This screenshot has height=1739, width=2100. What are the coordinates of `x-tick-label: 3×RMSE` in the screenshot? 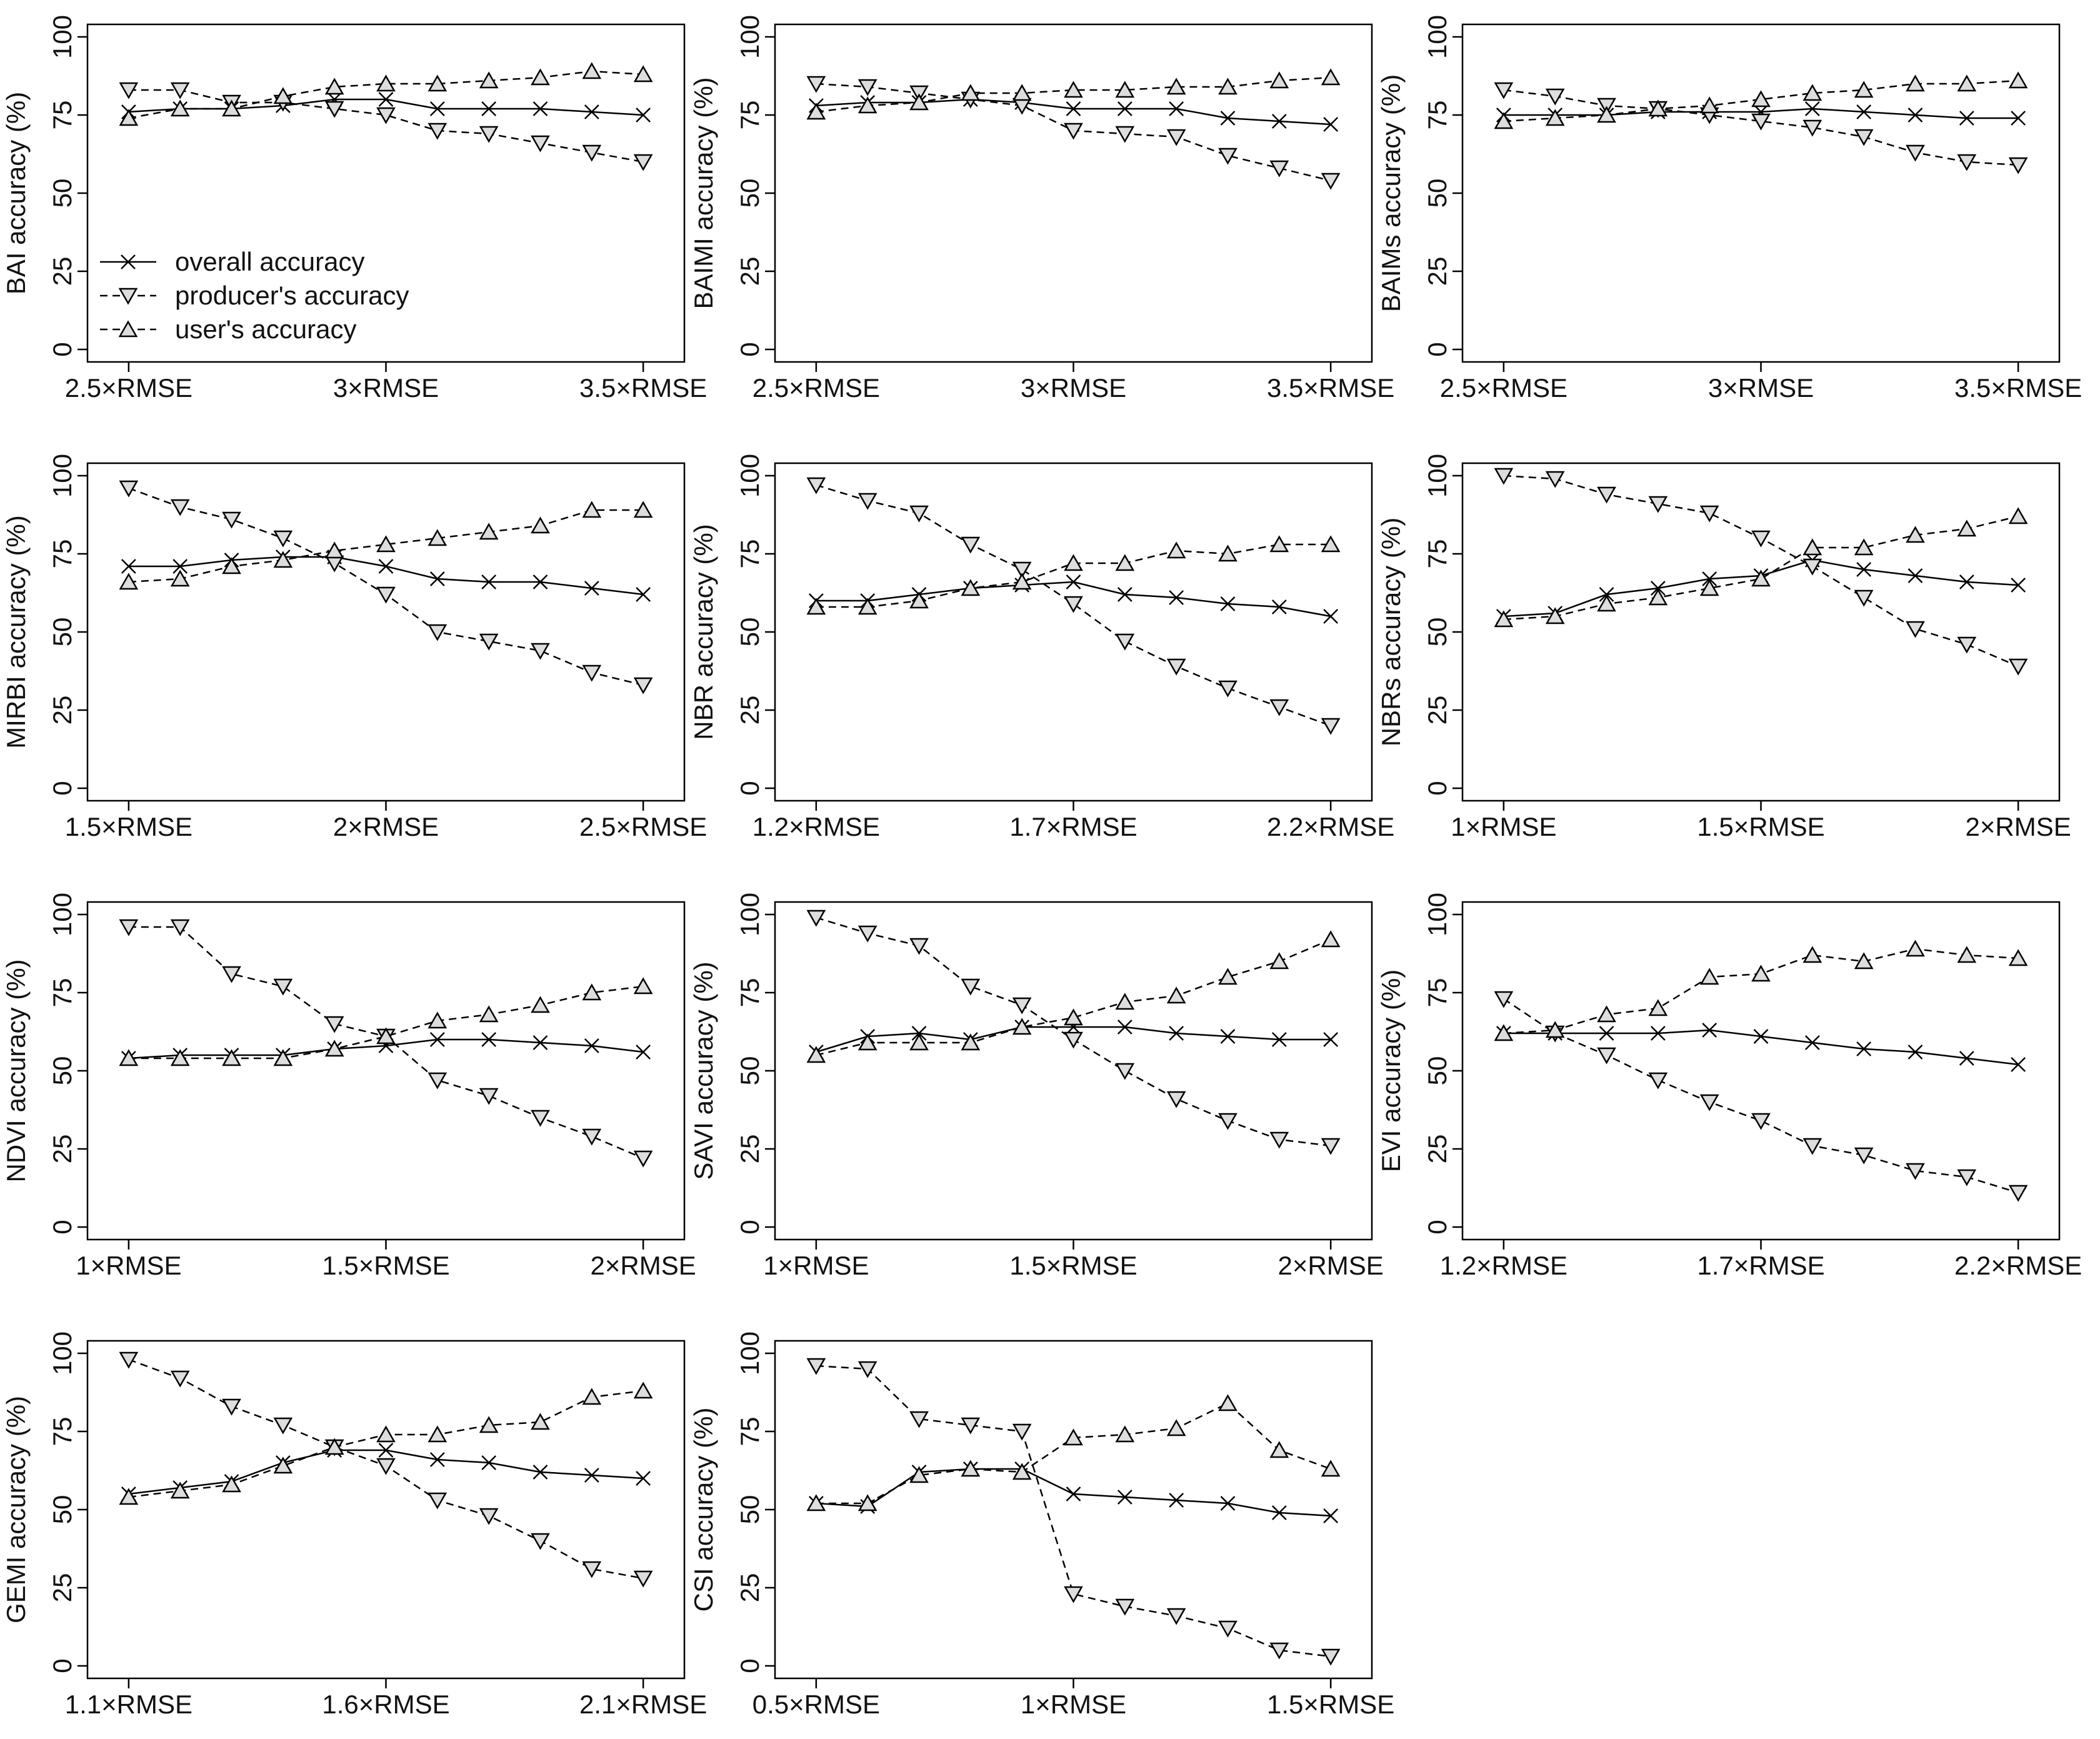 It's located at (386, 388).